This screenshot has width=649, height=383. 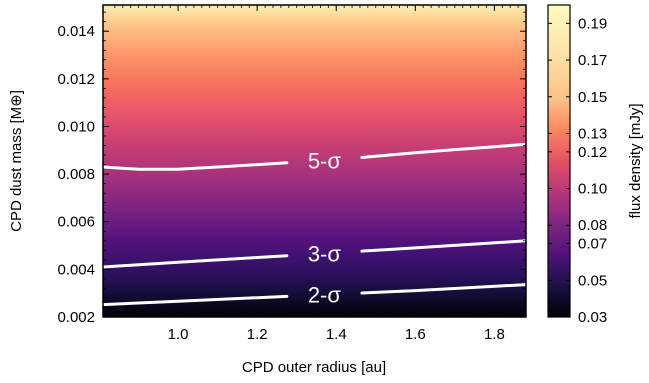 What do you see at coordinates (592, 23) in the screenshot?
I see `colorbar-tick-label: 0.19` at bounding box center [592, 23].